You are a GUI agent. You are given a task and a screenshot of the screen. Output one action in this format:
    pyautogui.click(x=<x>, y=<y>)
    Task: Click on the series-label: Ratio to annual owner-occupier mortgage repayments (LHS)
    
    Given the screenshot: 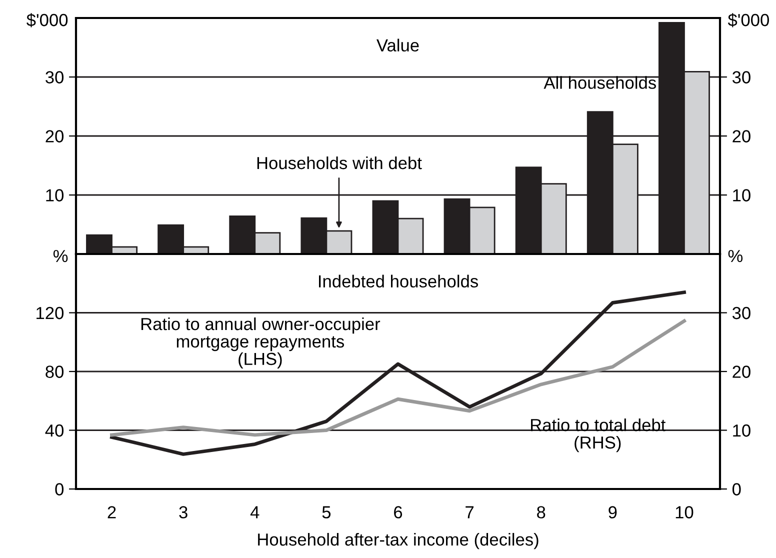 What is the action you would take?
    pyautogui.click(x=260, y=343)
    